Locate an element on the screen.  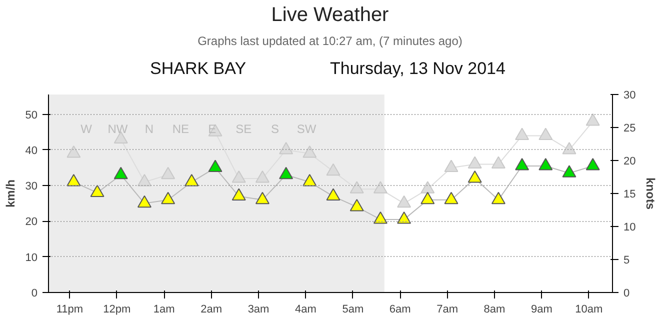
text: Thursday, 13 Nov 2014 is located at coordinates (418, 69).